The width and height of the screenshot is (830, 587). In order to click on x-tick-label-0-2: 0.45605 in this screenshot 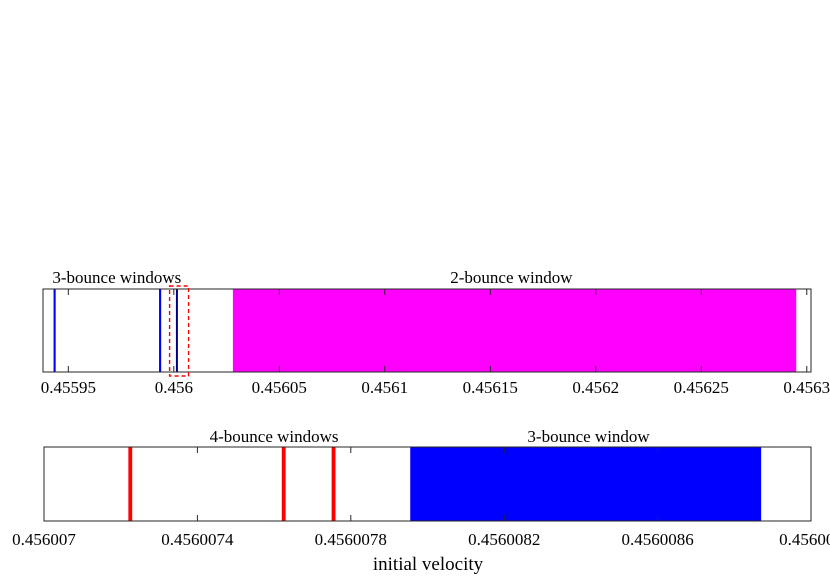, I will do `click(279, 387)`.